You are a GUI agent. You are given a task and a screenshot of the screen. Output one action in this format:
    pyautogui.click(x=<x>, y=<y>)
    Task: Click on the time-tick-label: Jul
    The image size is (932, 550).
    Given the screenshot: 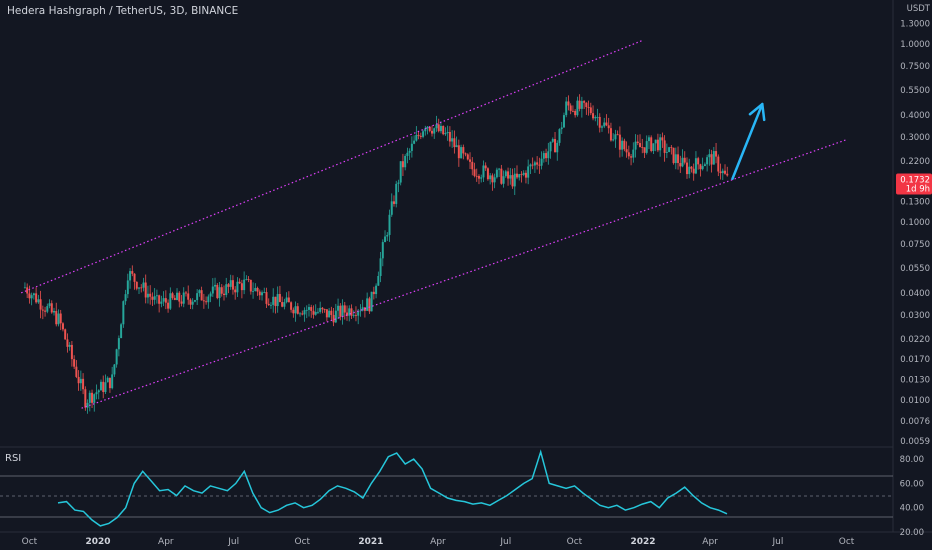 What is the action you would take?
    pyautogui.click(x=233, y=542)
    